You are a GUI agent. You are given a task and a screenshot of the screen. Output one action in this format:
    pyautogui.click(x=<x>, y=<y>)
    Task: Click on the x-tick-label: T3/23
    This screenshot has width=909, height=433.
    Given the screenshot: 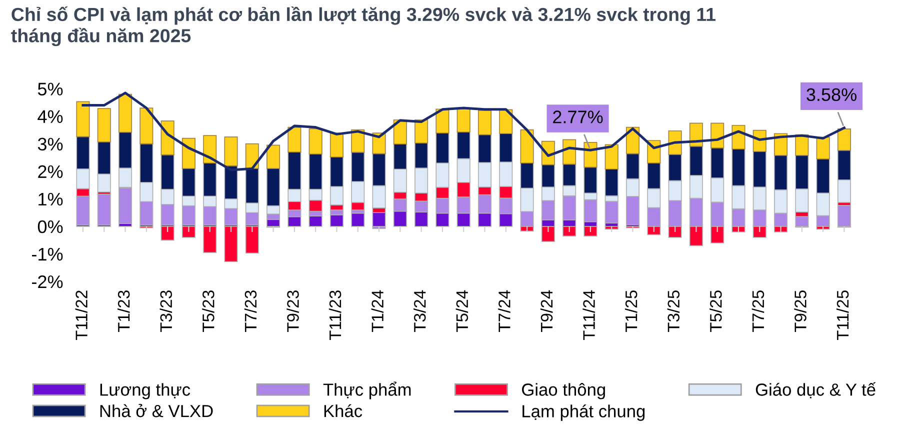 What is the action you would take?
    pyautogui.click(x=166, y=311)
    